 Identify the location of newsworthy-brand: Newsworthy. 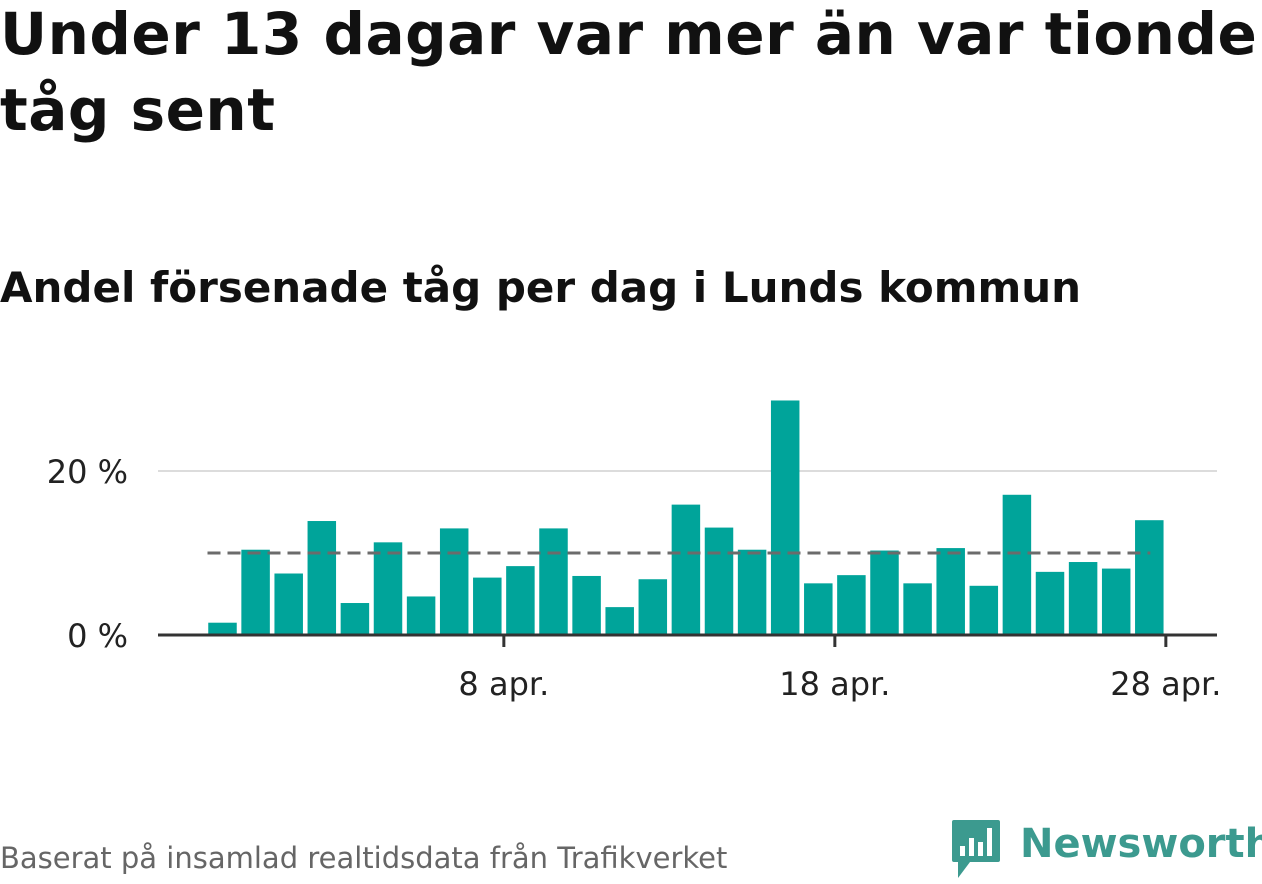
(1106, 849).